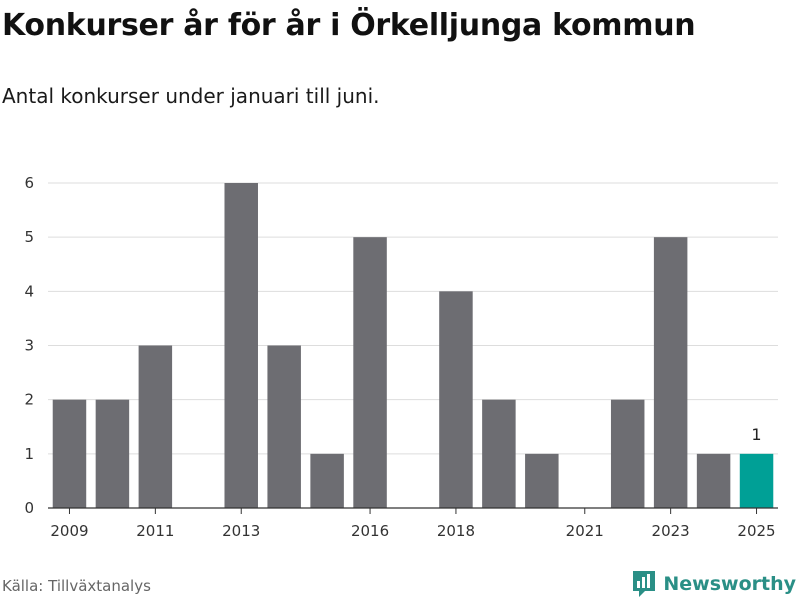  I want to click on y-tick-label: 6, so click(29, 183).